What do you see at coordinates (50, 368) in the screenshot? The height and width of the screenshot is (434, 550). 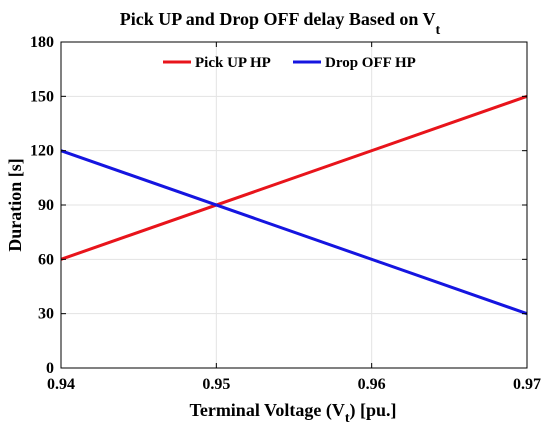 I see `y-tick-label: 0` at bounding box center [50, 368].